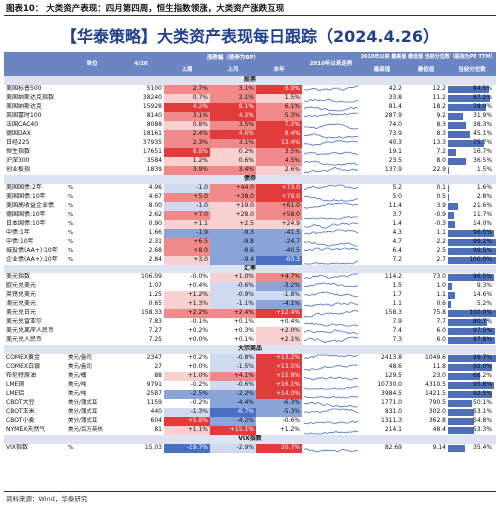 The width and height of the screenshot is (500, 506). What do you see at coordinates (472, 69) in the screenshot?
I see `header-percentile: 当前分位数` at bounding box center [472, 69].